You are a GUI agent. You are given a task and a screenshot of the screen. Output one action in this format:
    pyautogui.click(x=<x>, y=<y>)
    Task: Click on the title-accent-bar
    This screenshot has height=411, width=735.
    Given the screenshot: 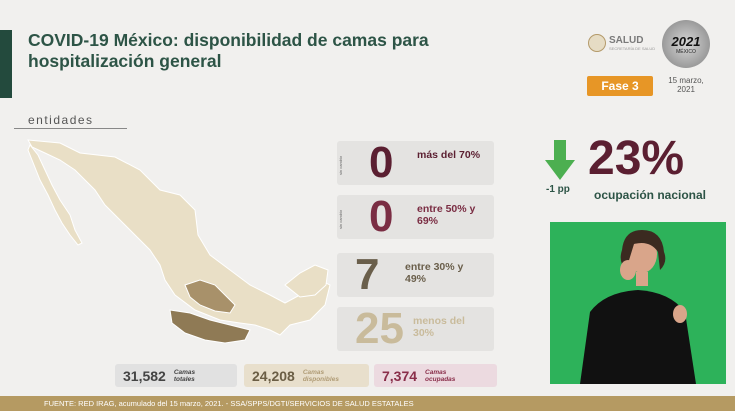 What is the action you would take?
    pyautogui.click(x=6, y=64)
    